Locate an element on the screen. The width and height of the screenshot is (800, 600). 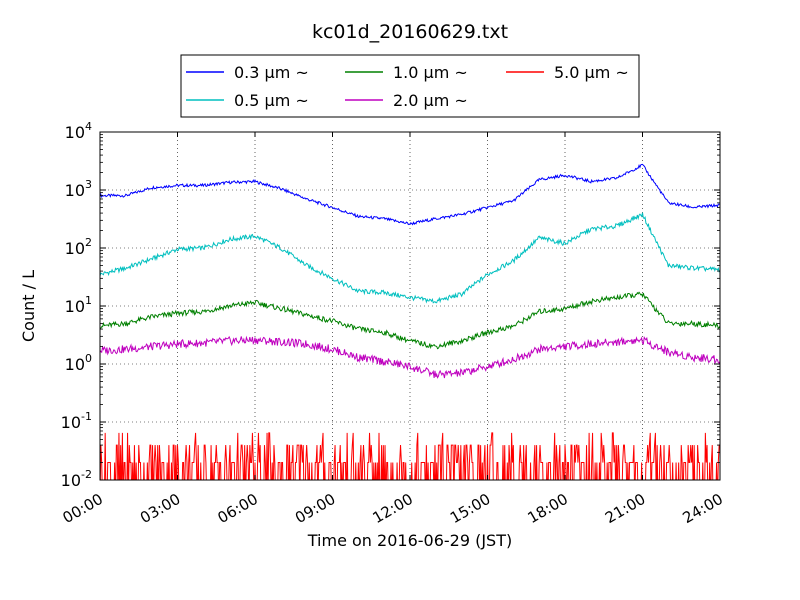
legend-label: 1.0 μm ~ is located at coordinates (430, 72).